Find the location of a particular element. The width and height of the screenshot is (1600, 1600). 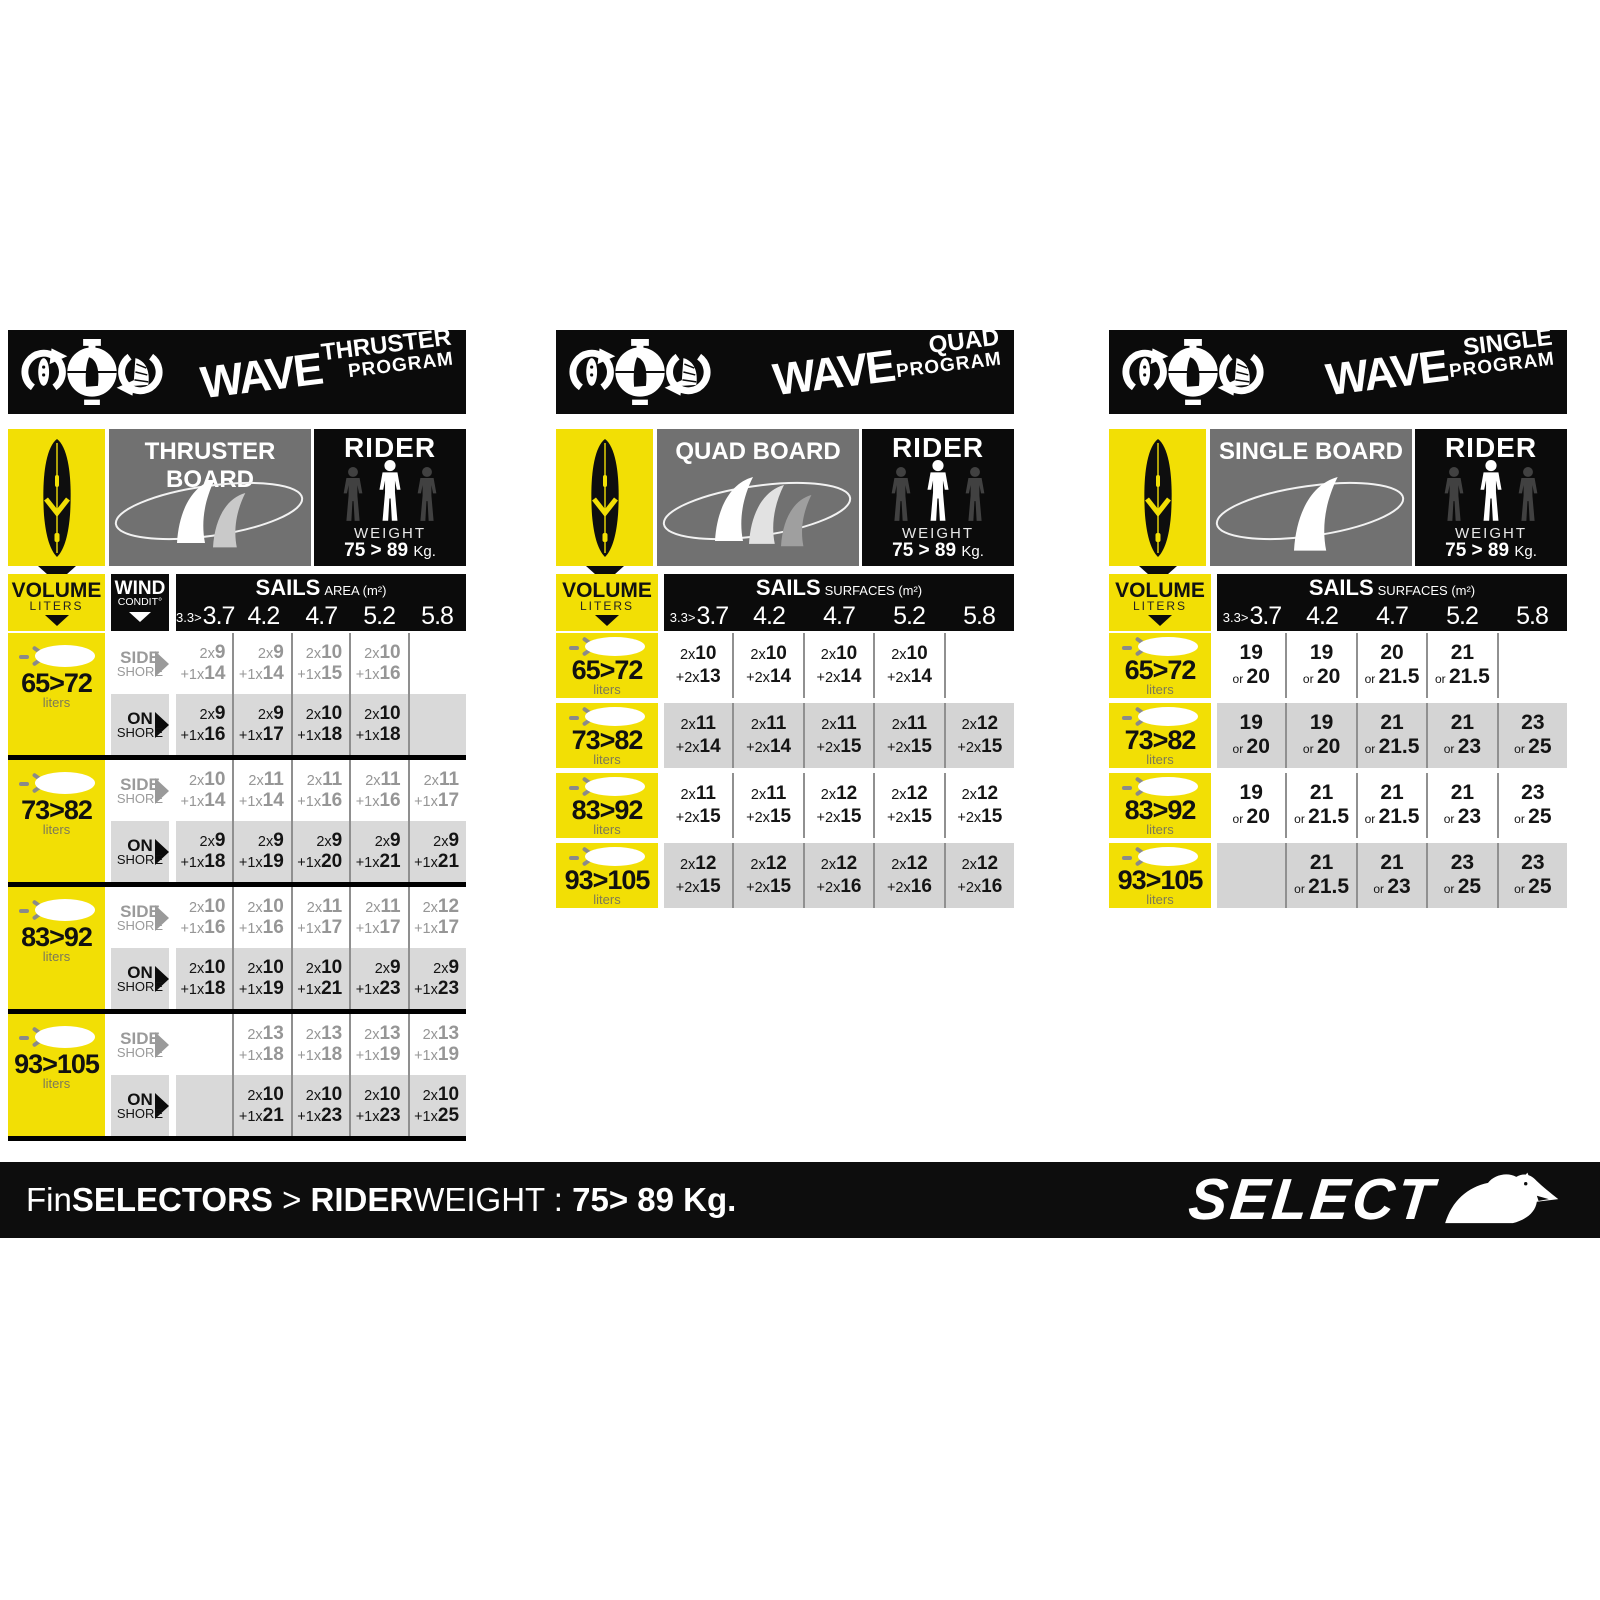

fin-cells: 2x9 +1x18 2x9 +1x19 2x9 +1x20 2x9 +1x21 2x9 +1x21 is located at coordinates (321, 851).